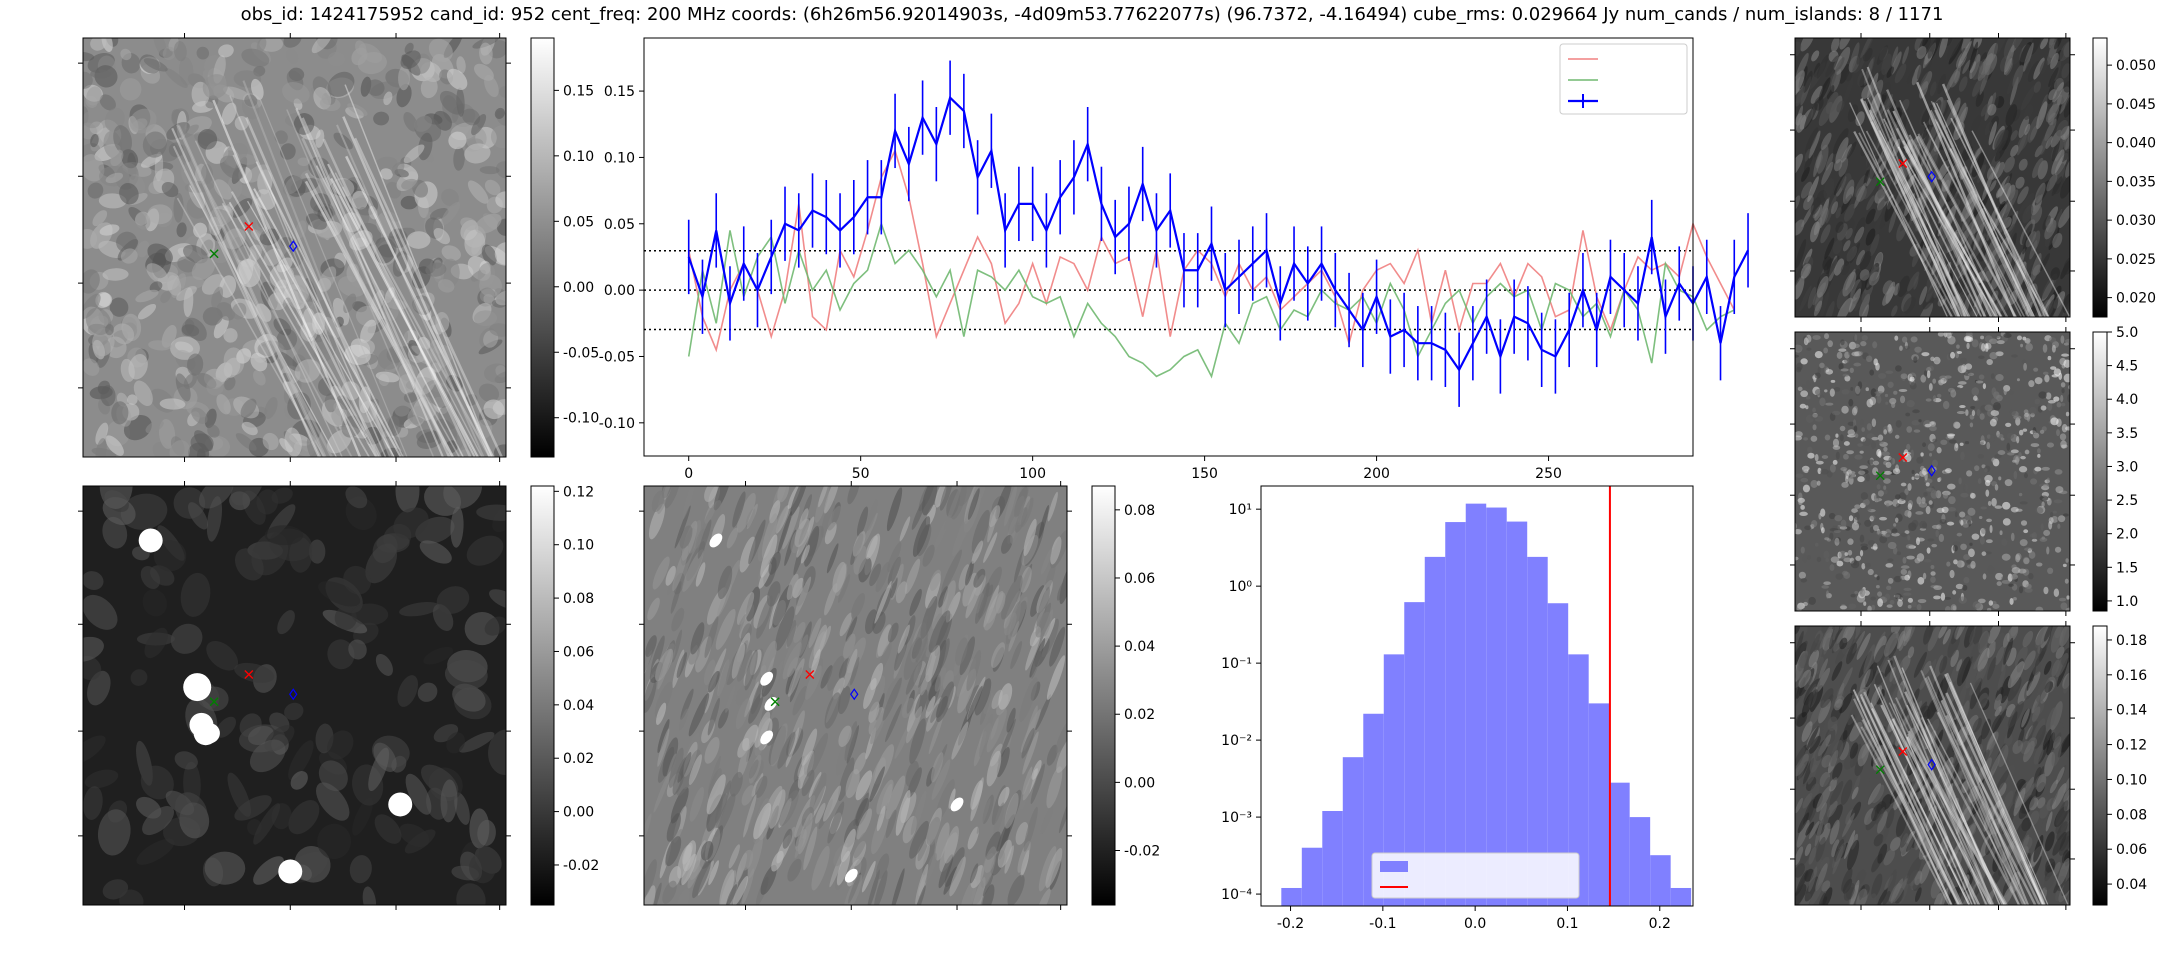 This screenshot has height=960, width=2184. I want to click on radio-source, so click(150, 540).